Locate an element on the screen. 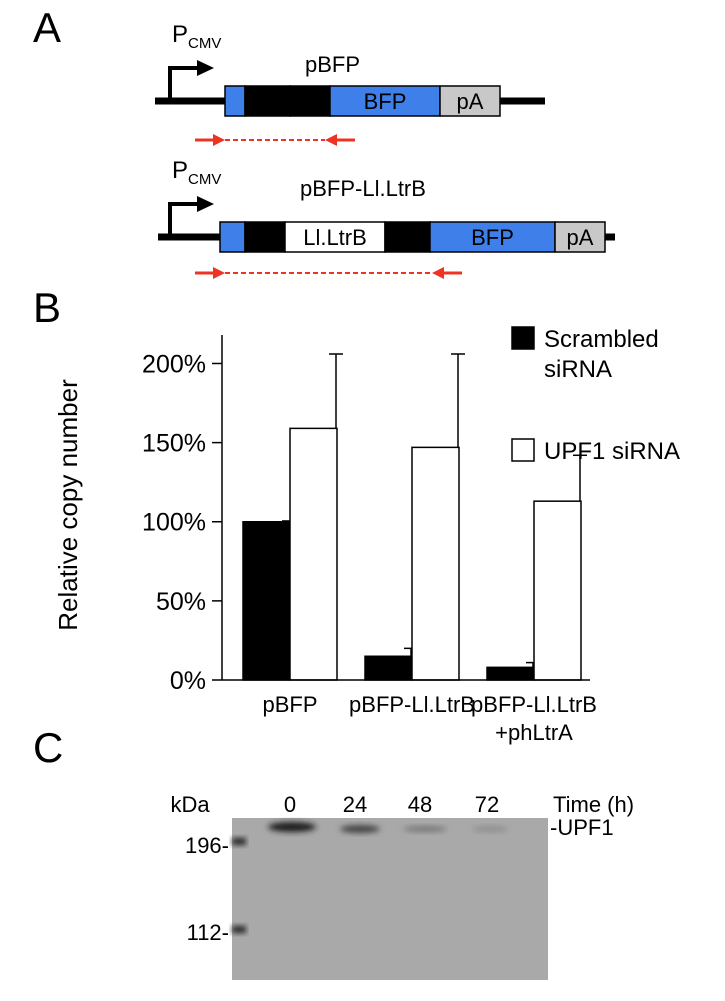 The width and height of the screenshot is (725, 1001). x-tick-label: pBFP-Ll.LtrB +phLtrA is located at coordinates (534, 718).